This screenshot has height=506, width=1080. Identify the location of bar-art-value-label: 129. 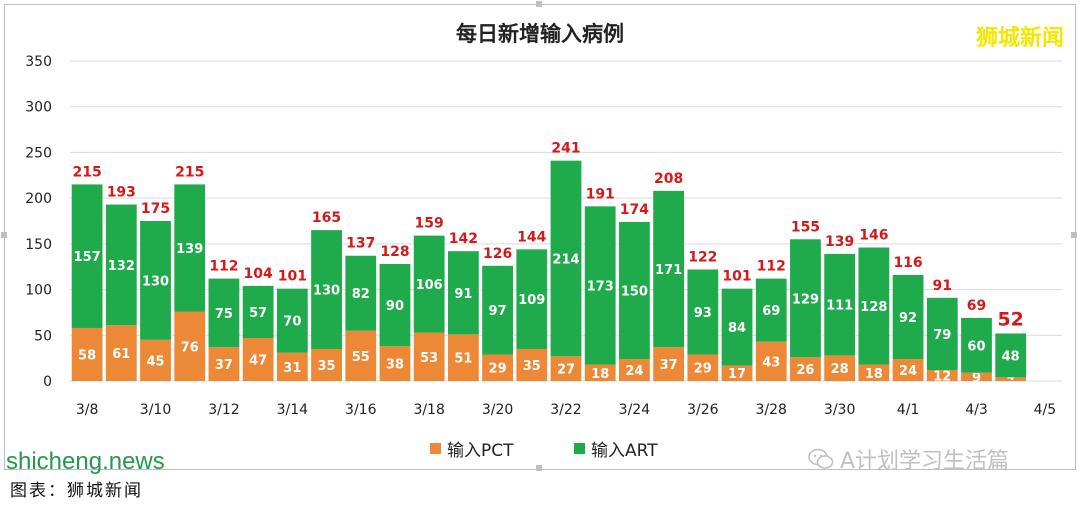
(805, 299).